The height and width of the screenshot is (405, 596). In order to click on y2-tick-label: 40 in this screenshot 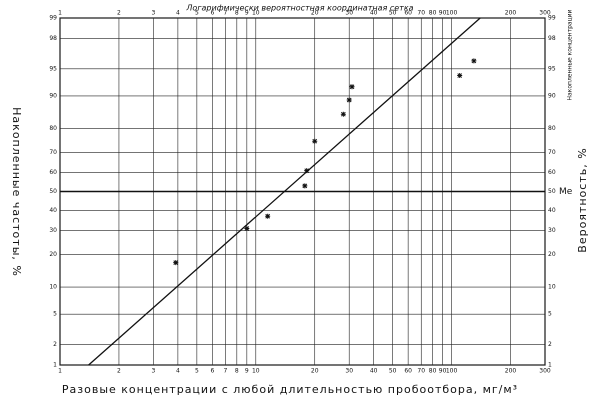, I will do `click(552, 210)`.